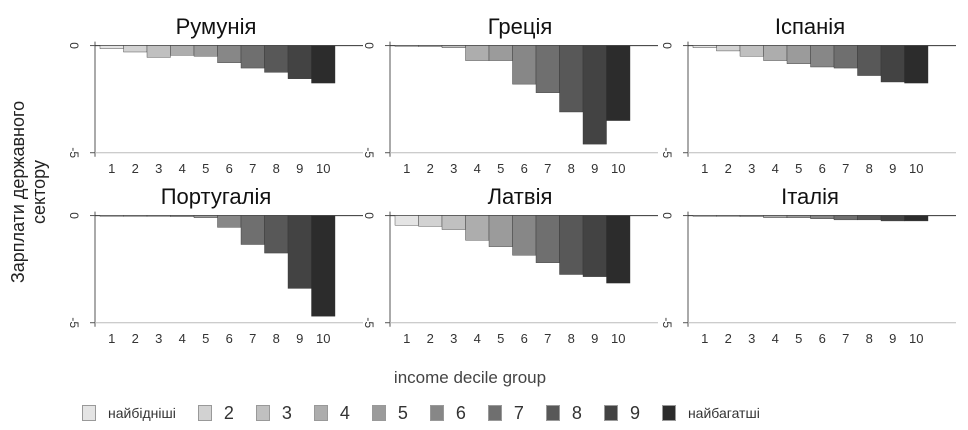  Describe the element at coordinates (822, 168) in the screenshot. I see `x-tick-label: 6` at that location.